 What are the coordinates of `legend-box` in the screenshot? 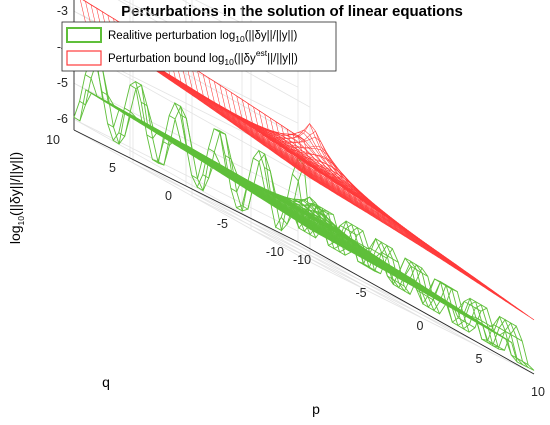 It's located at (199, 46).